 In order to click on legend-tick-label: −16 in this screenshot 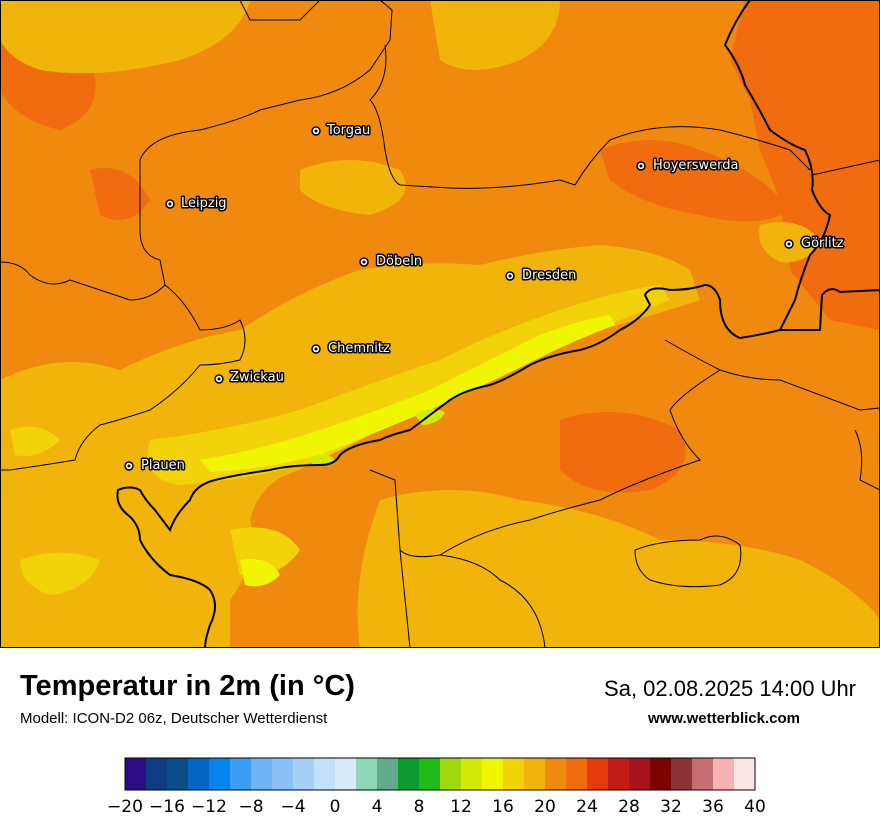, I will do `click(167, 807)`.